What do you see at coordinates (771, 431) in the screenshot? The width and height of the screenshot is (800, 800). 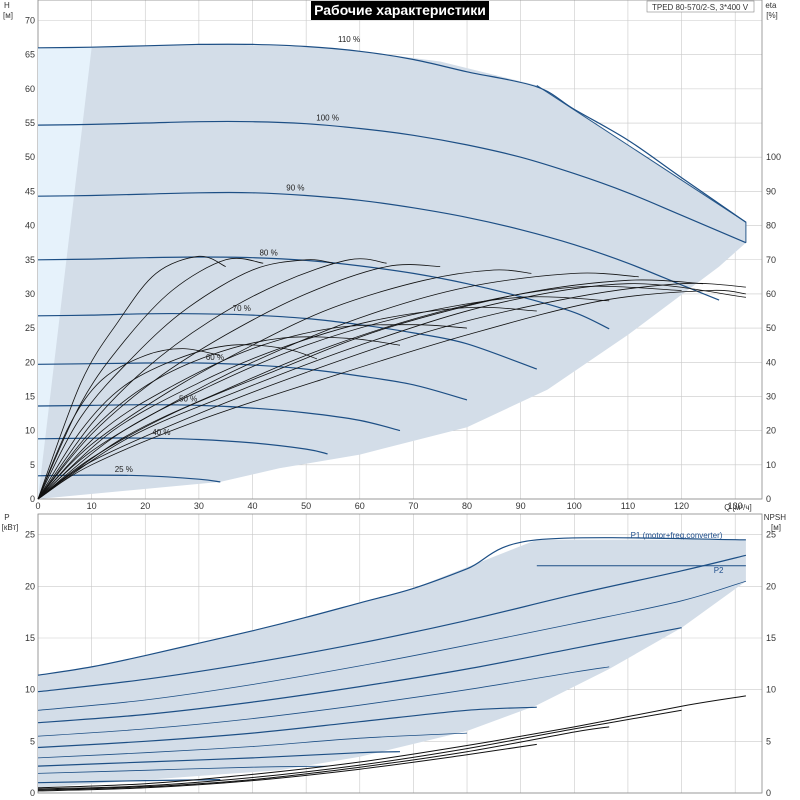 I see `eta-tick-label: 20` at bounding box center [771, 431].